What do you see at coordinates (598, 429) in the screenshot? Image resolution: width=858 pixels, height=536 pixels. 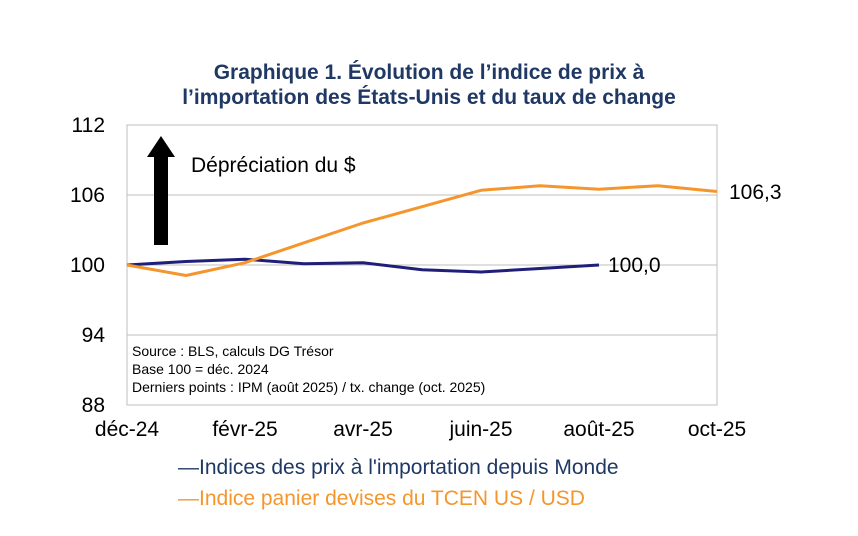 I see `x-tick-label: août-25` at bounding box center [598, 429].